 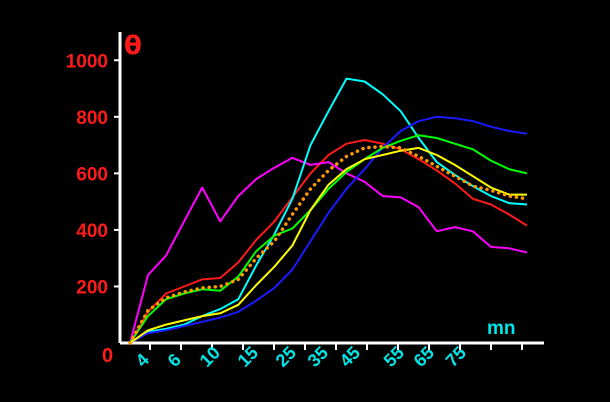 I want to click on y-tick-label: 600, so click(x=92, y=174).